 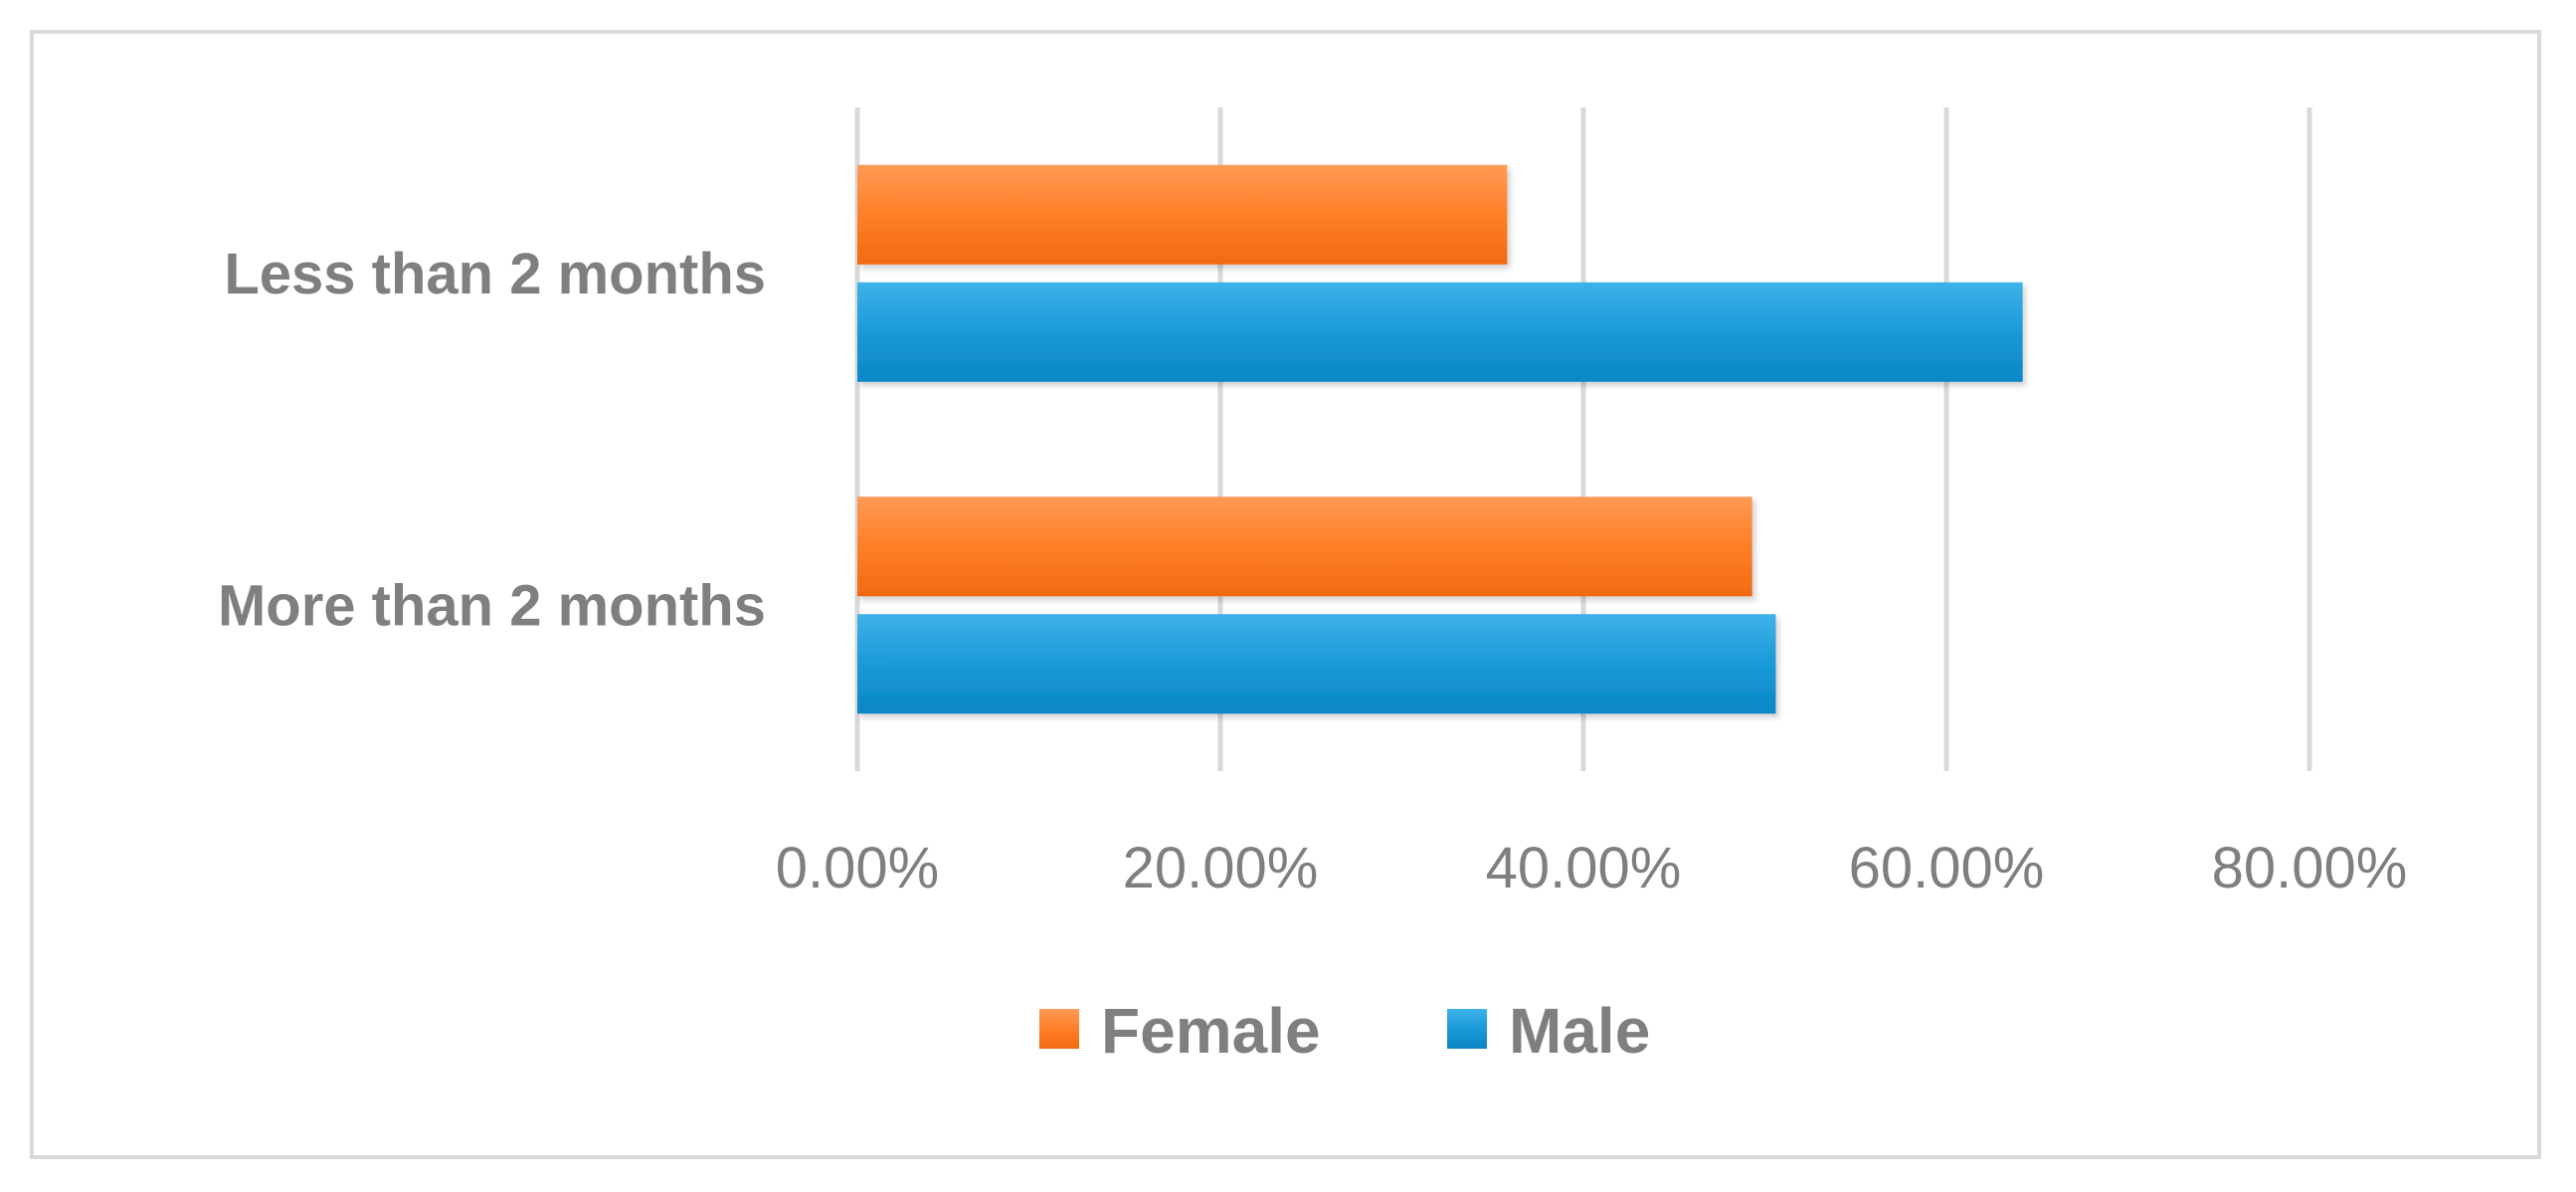 I want to click on tick-label-4: 80.00%, so click(x=2310, y=868).